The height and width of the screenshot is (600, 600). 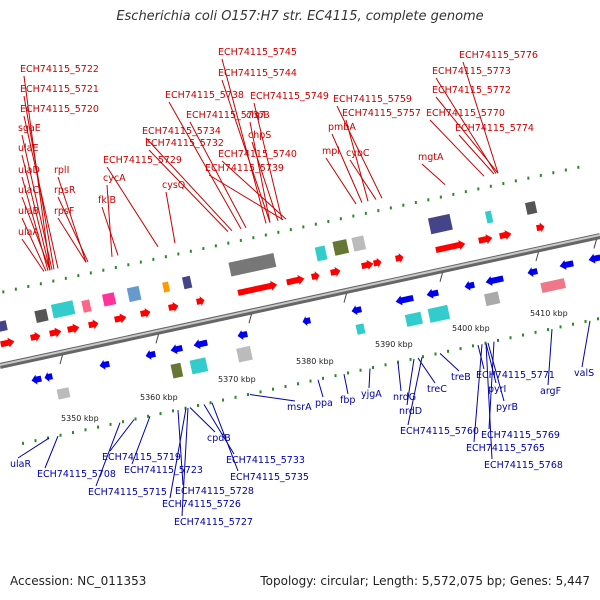 I want to click on forward-gene-label: ECH74115_5745, so click(x=257, y=52).